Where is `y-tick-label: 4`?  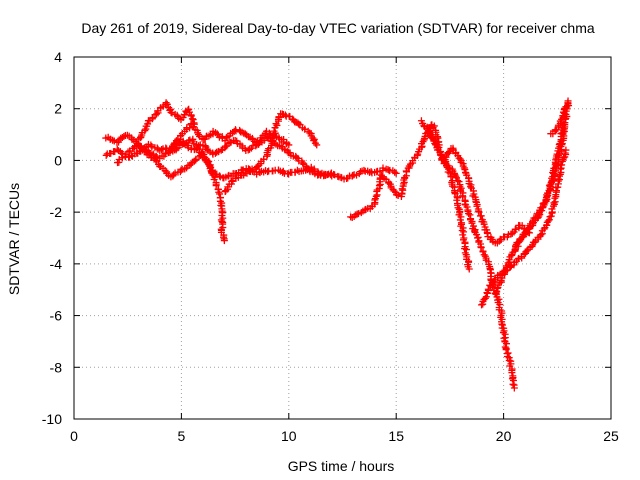 y-tick-label: 4 is located at coordinates (58, 57).